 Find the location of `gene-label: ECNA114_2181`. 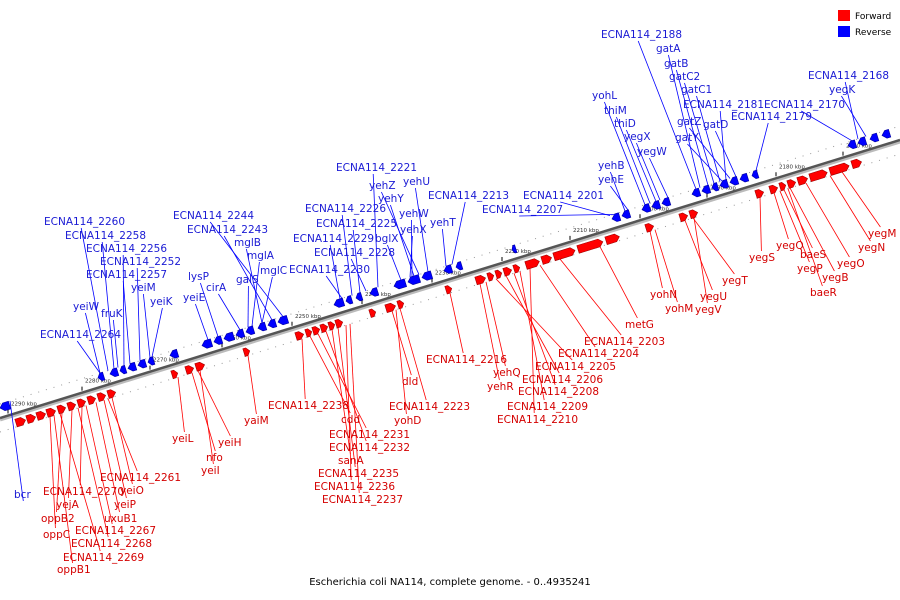

gene-label: ECNA114_2181 is located at coordinates (723, 105).